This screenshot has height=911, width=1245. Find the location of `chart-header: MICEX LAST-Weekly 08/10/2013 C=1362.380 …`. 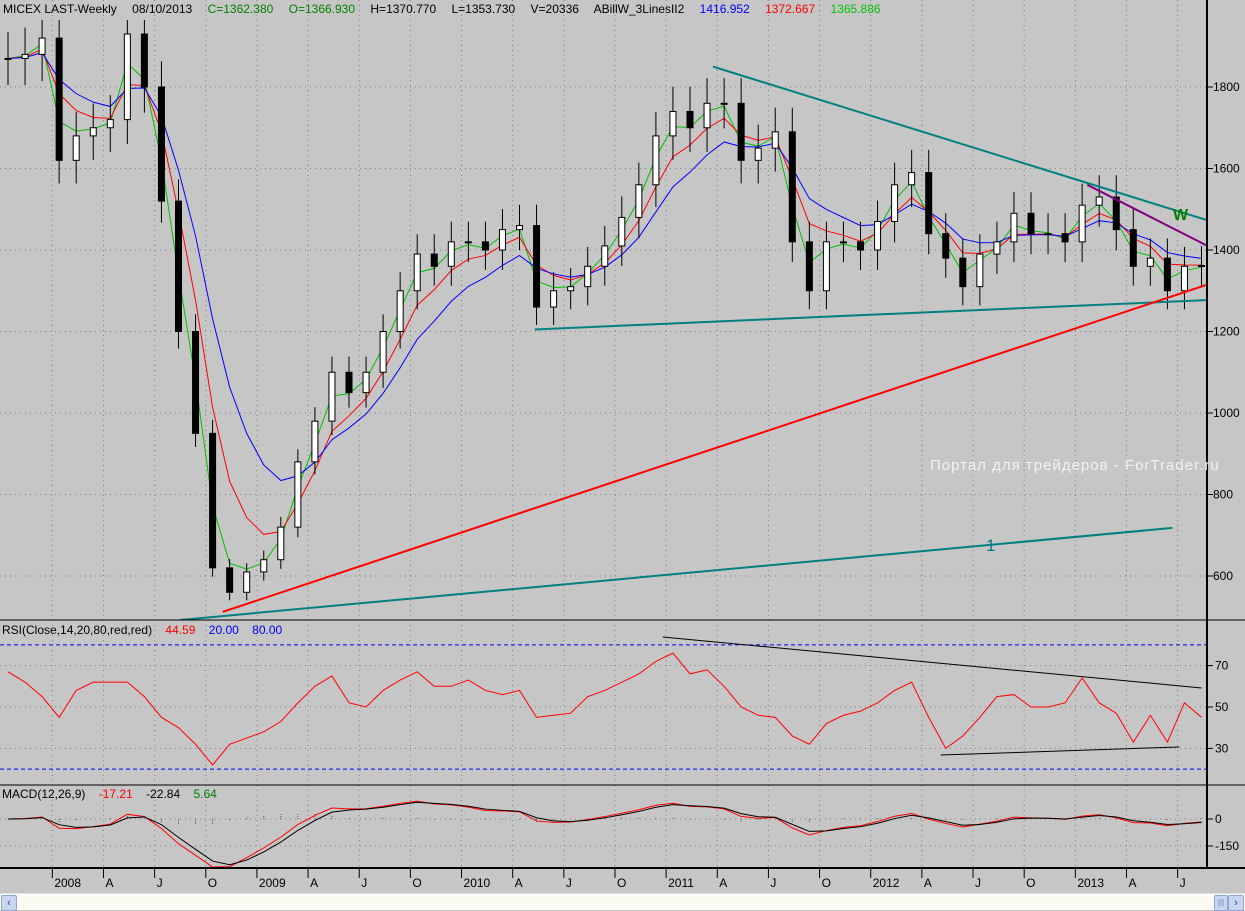

chart-header: MICEX LAST-Weekly 08/10/2013 C=1362.380 … is located at coordinates (448, 9).